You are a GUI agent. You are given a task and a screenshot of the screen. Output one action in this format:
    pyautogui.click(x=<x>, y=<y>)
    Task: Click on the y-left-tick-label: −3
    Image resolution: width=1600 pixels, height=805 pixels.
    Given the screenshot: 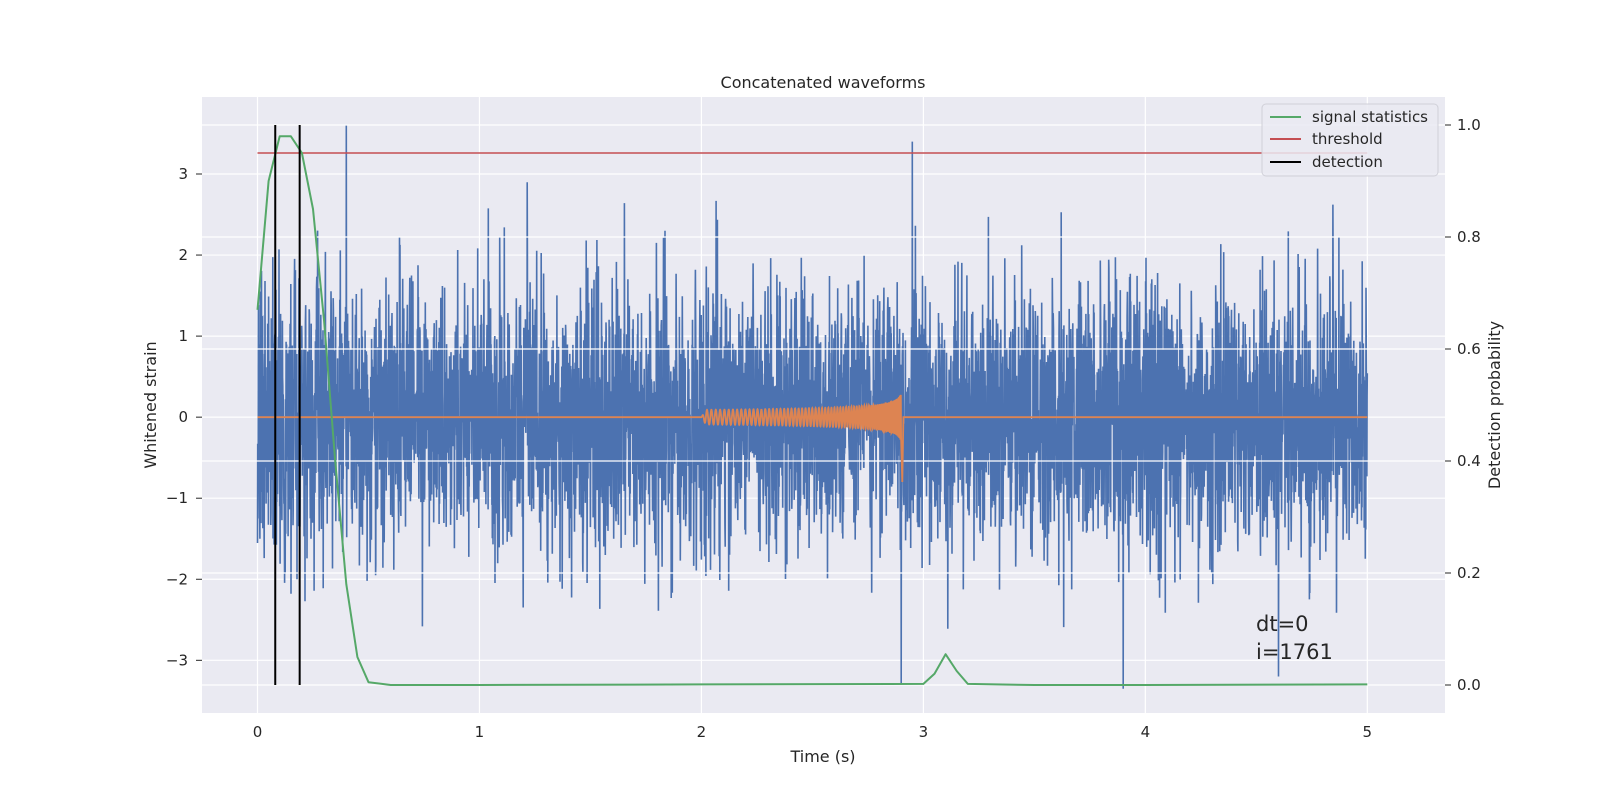 What is the action you would take?
    pyautogui.click(x=177, y=660)
    